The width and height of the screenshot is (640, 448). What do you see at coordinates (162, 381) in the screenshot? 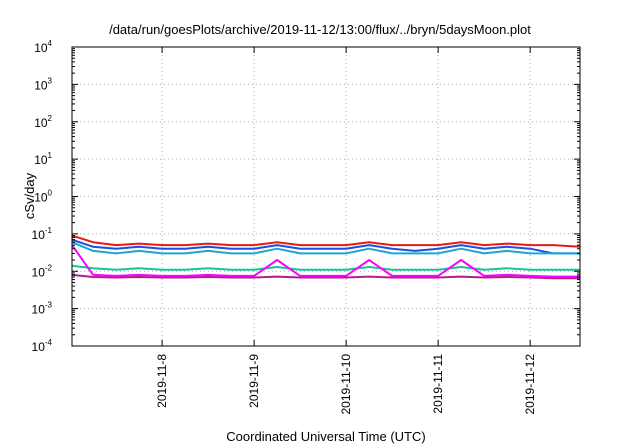
I see `x-tick-label: 2019-11-8` at bounding box center [162, 381].